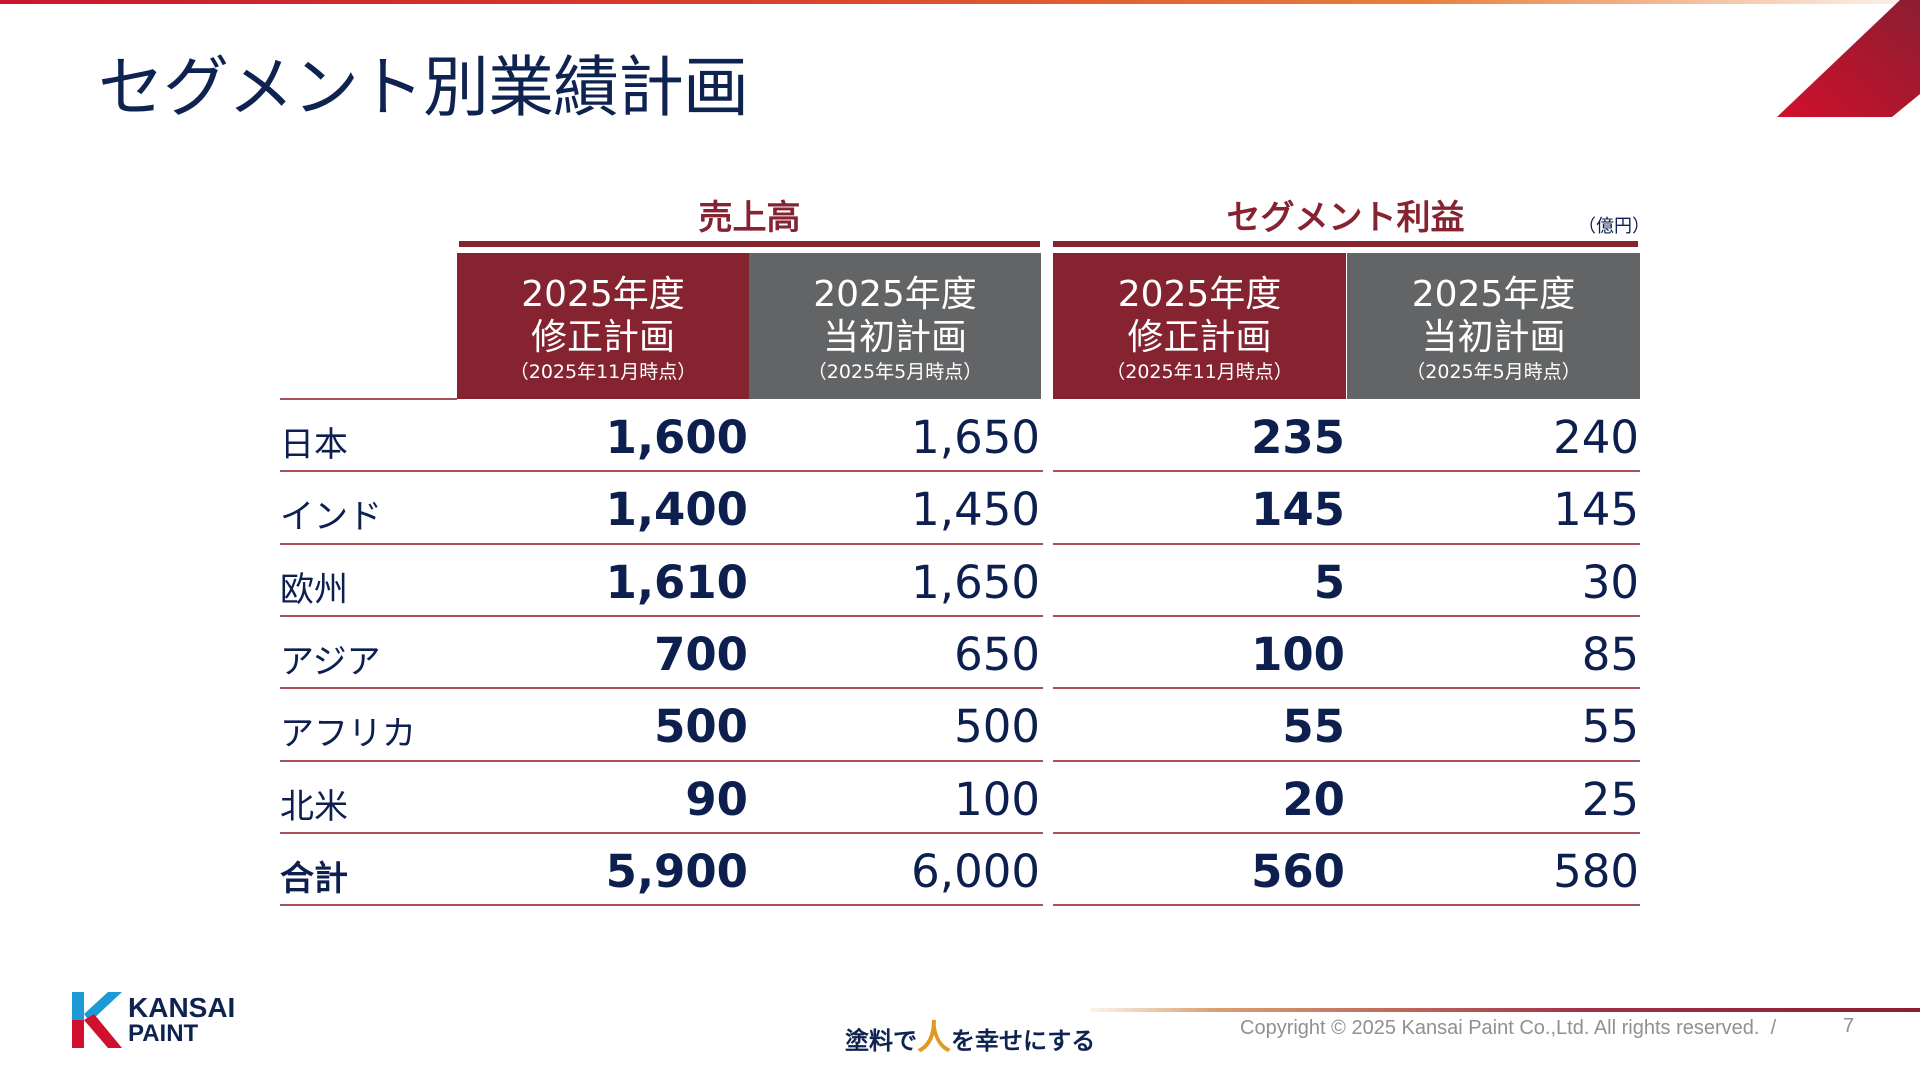 Image resolution: width=1920 pixels, height=1080 pixels. I want to click on page-title: セグメント別業績計画, so click(423, 87).